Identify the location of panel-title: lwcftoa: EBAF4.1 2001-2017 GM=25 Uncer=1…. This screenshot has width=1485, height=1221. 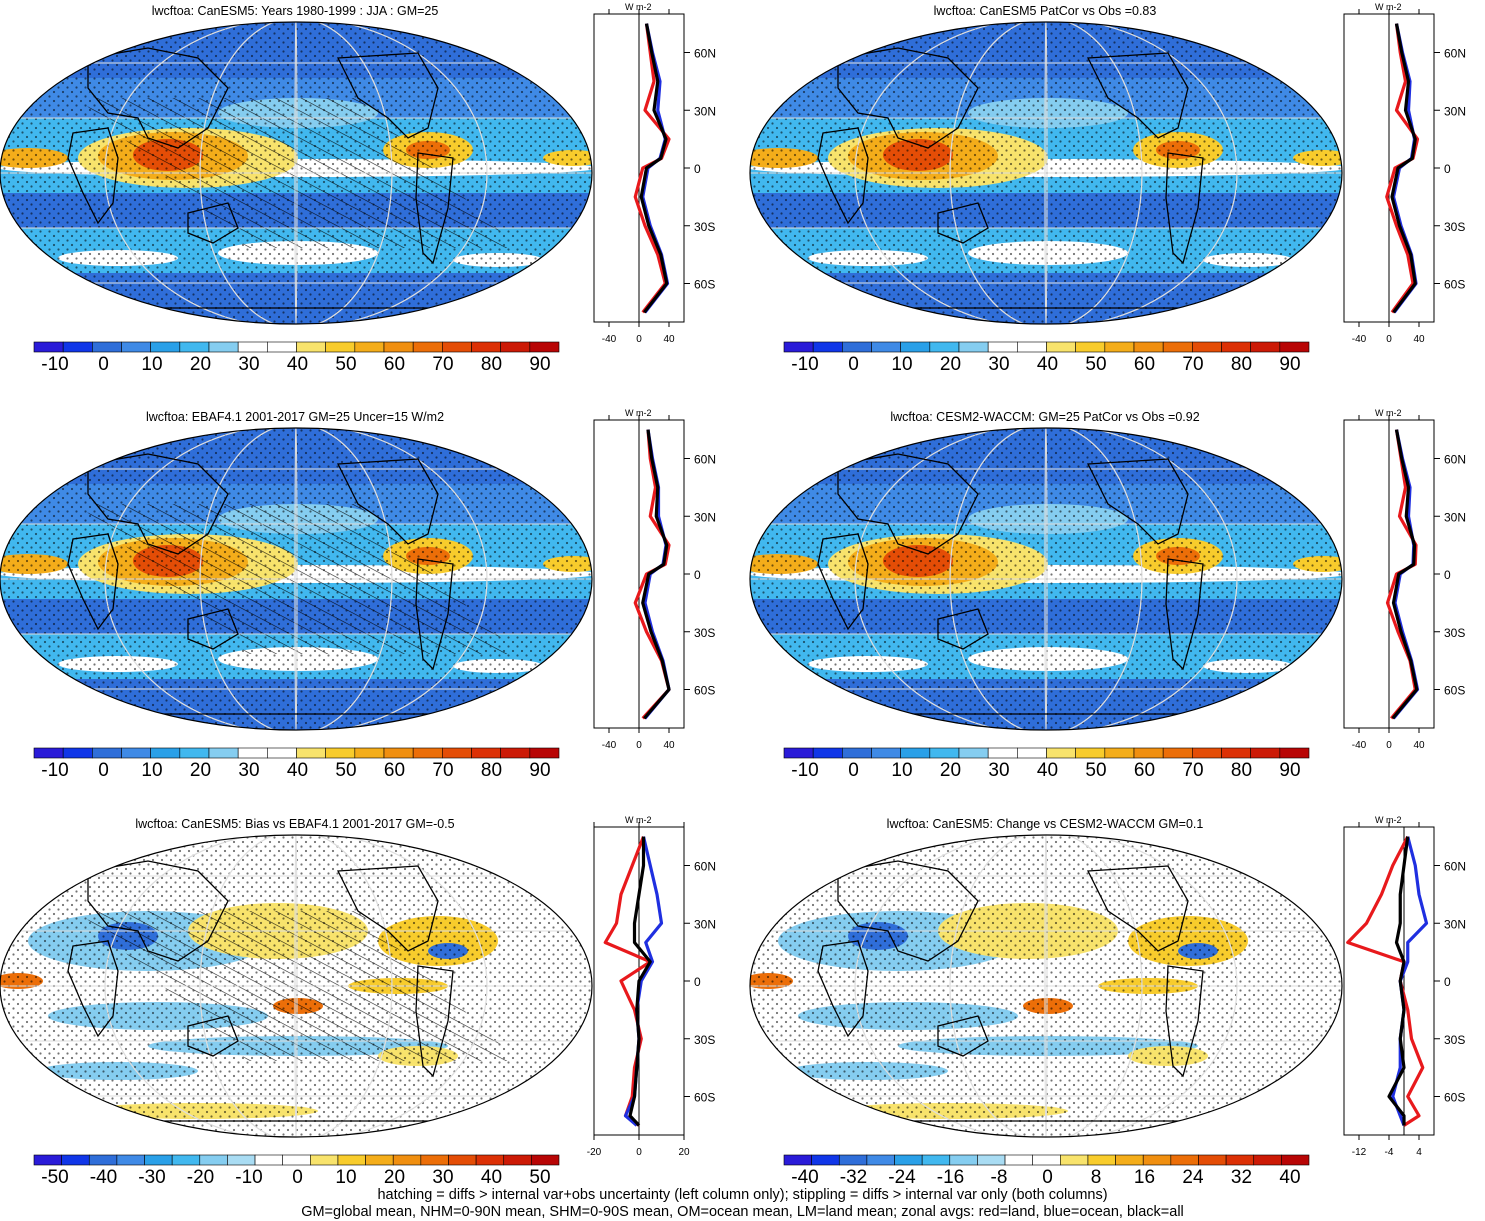
(295, 417).